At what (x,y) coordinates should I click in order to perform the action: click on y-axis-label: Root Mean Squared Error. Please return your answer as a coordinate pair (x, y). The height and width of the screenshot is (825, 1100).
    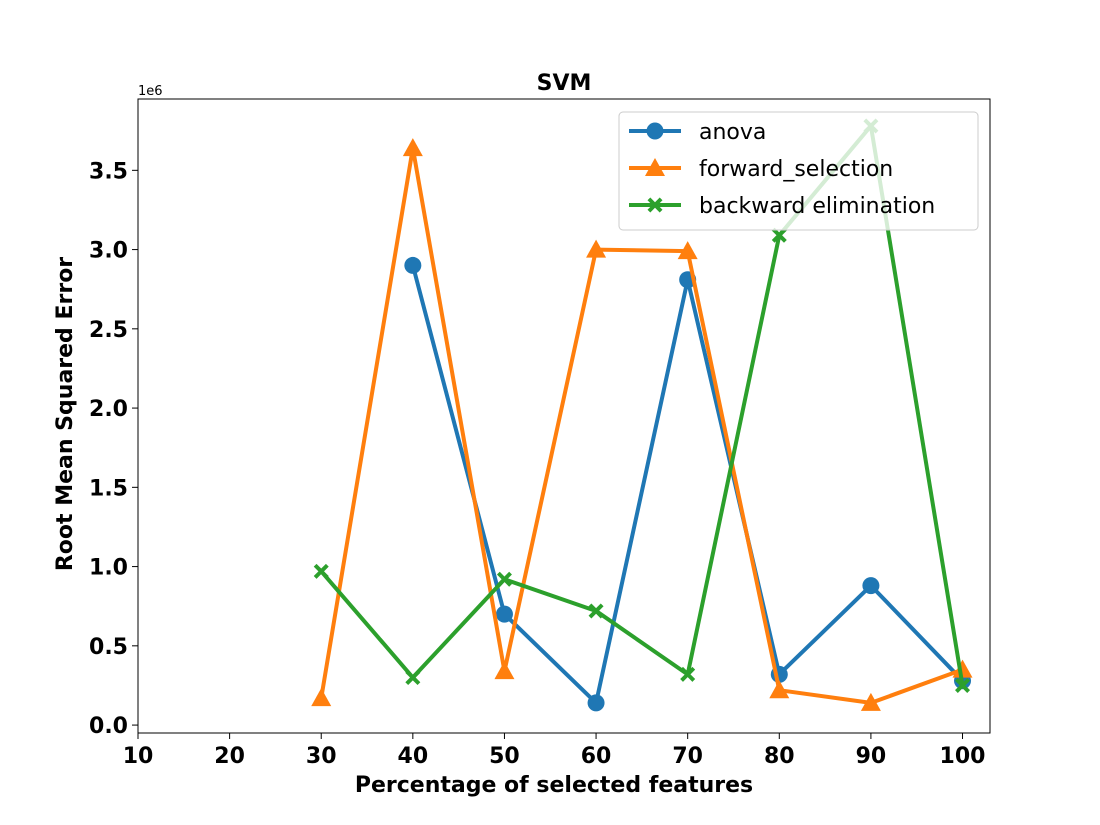
    Looking at the image, I should click on (65, 414).